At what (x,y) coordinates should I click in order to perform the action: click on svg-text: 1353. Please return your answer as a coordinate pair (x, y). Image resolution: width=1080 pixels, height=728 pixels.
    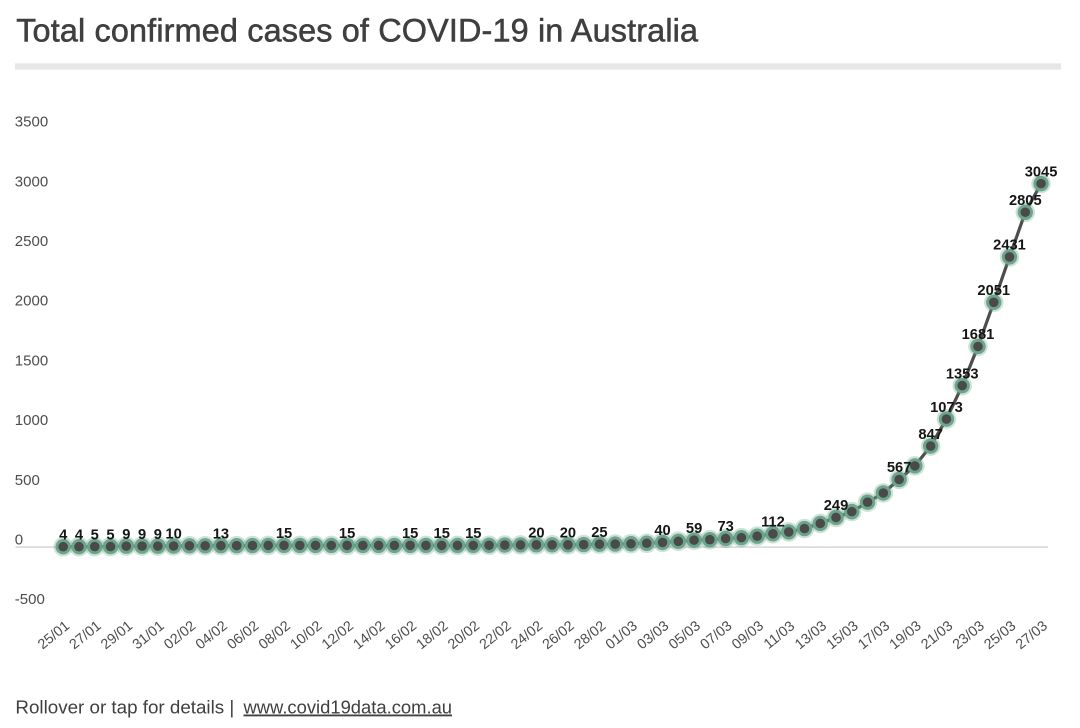
    Looking at the image, I should click on (962, 374).